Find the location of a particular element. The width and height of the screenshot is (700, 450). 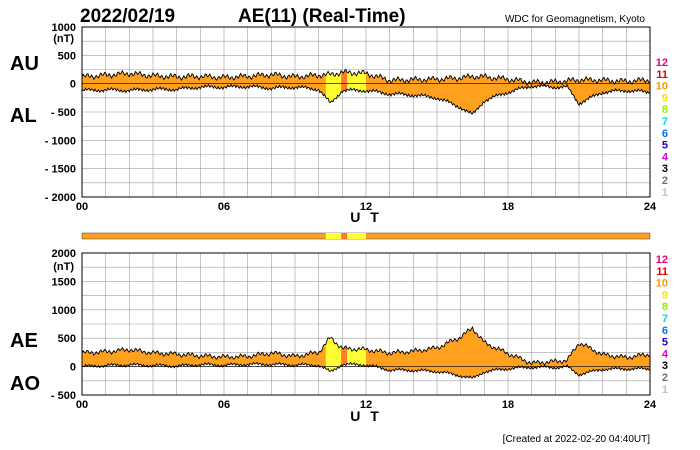

date-label: 2022/02/19 is located at coordinates (127, 16).